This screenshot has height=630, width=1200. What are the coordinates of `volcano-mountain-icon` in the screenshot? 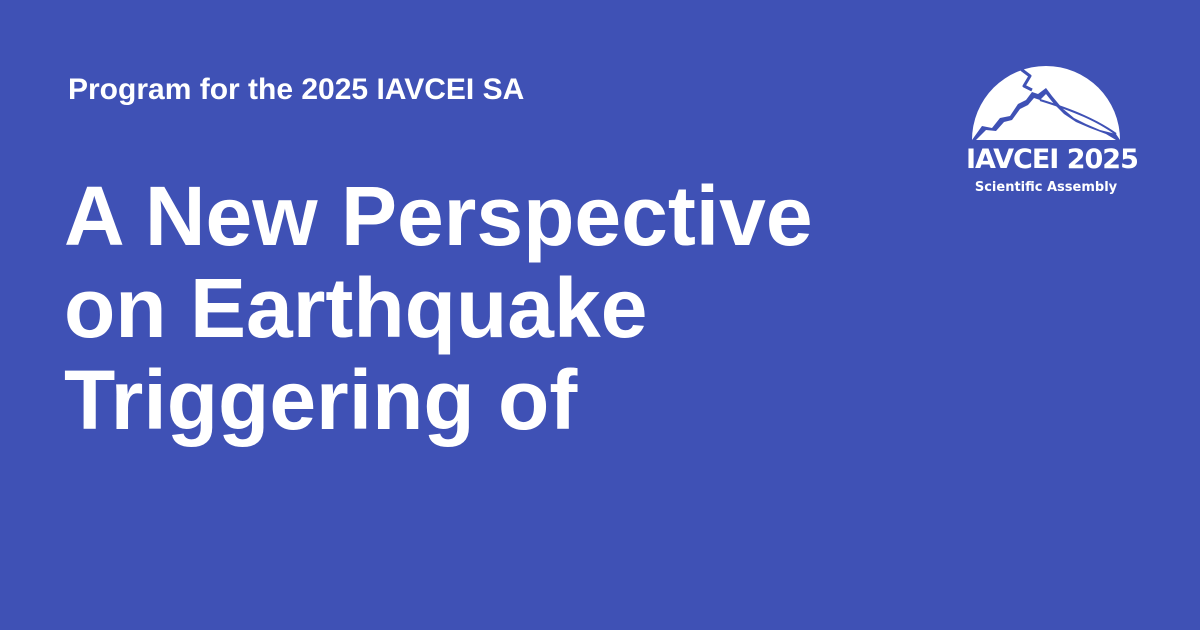 It's located at (1046, 100).